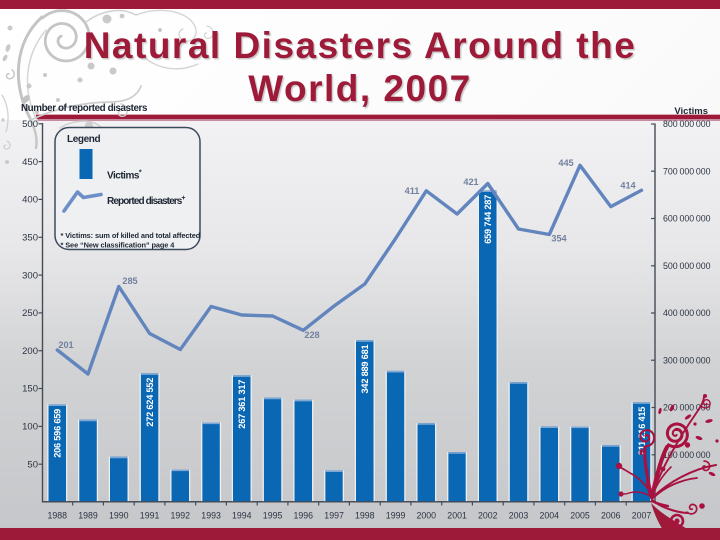 This screenshot has height=540, width=720. I want to click on svg-text: 2007, so click(642, 516).